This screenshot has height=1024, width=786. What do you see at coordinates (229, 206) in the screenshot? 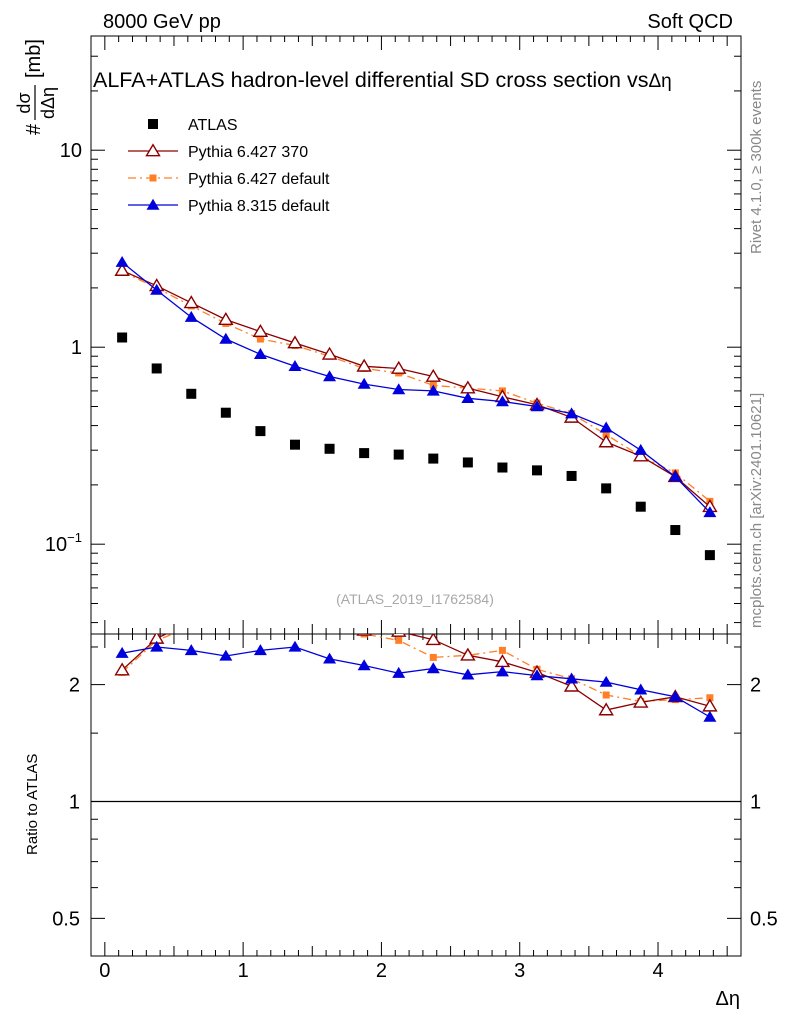
I see `legend-item: Pythia 8.315 default` at bounding box center [229, 206].